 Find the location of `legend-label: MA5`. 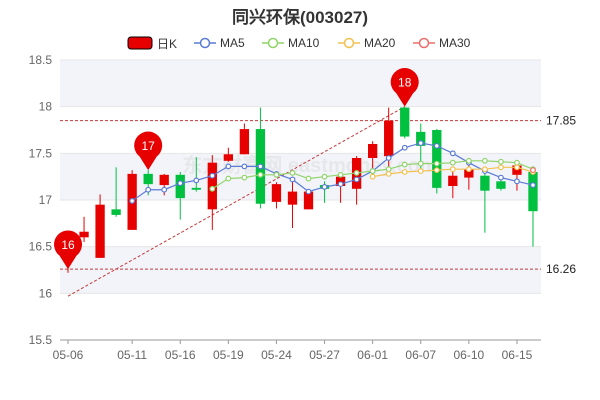

legend-label: MA5 is located at coordinates (232, 43).